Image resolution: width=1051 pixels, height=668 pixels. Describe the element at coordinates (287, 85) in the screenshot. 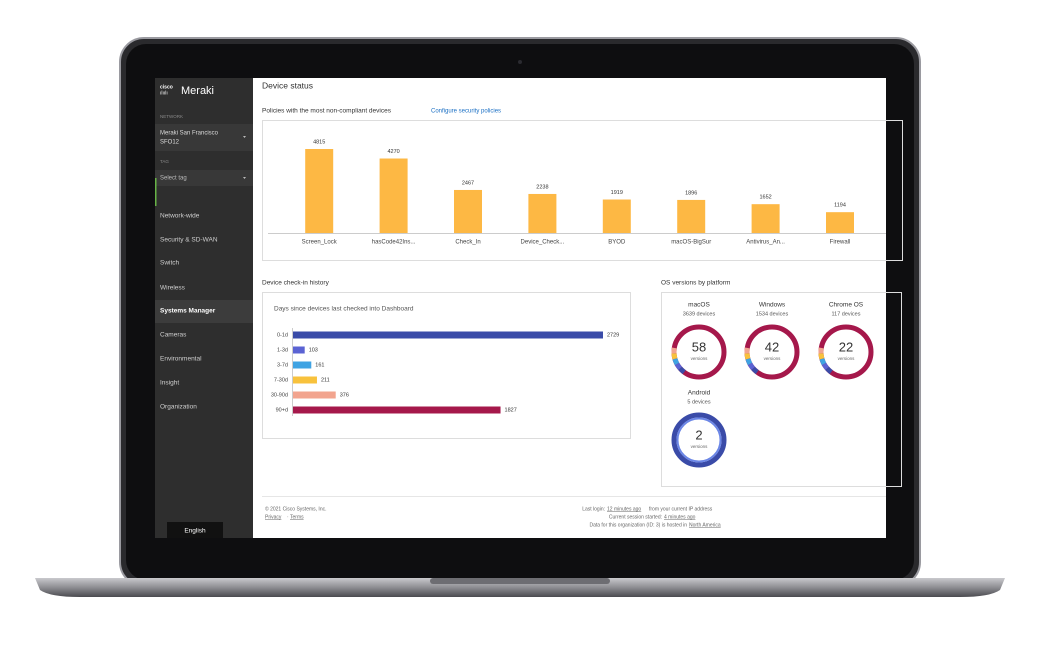

I see `page-title: Device status` at that location.